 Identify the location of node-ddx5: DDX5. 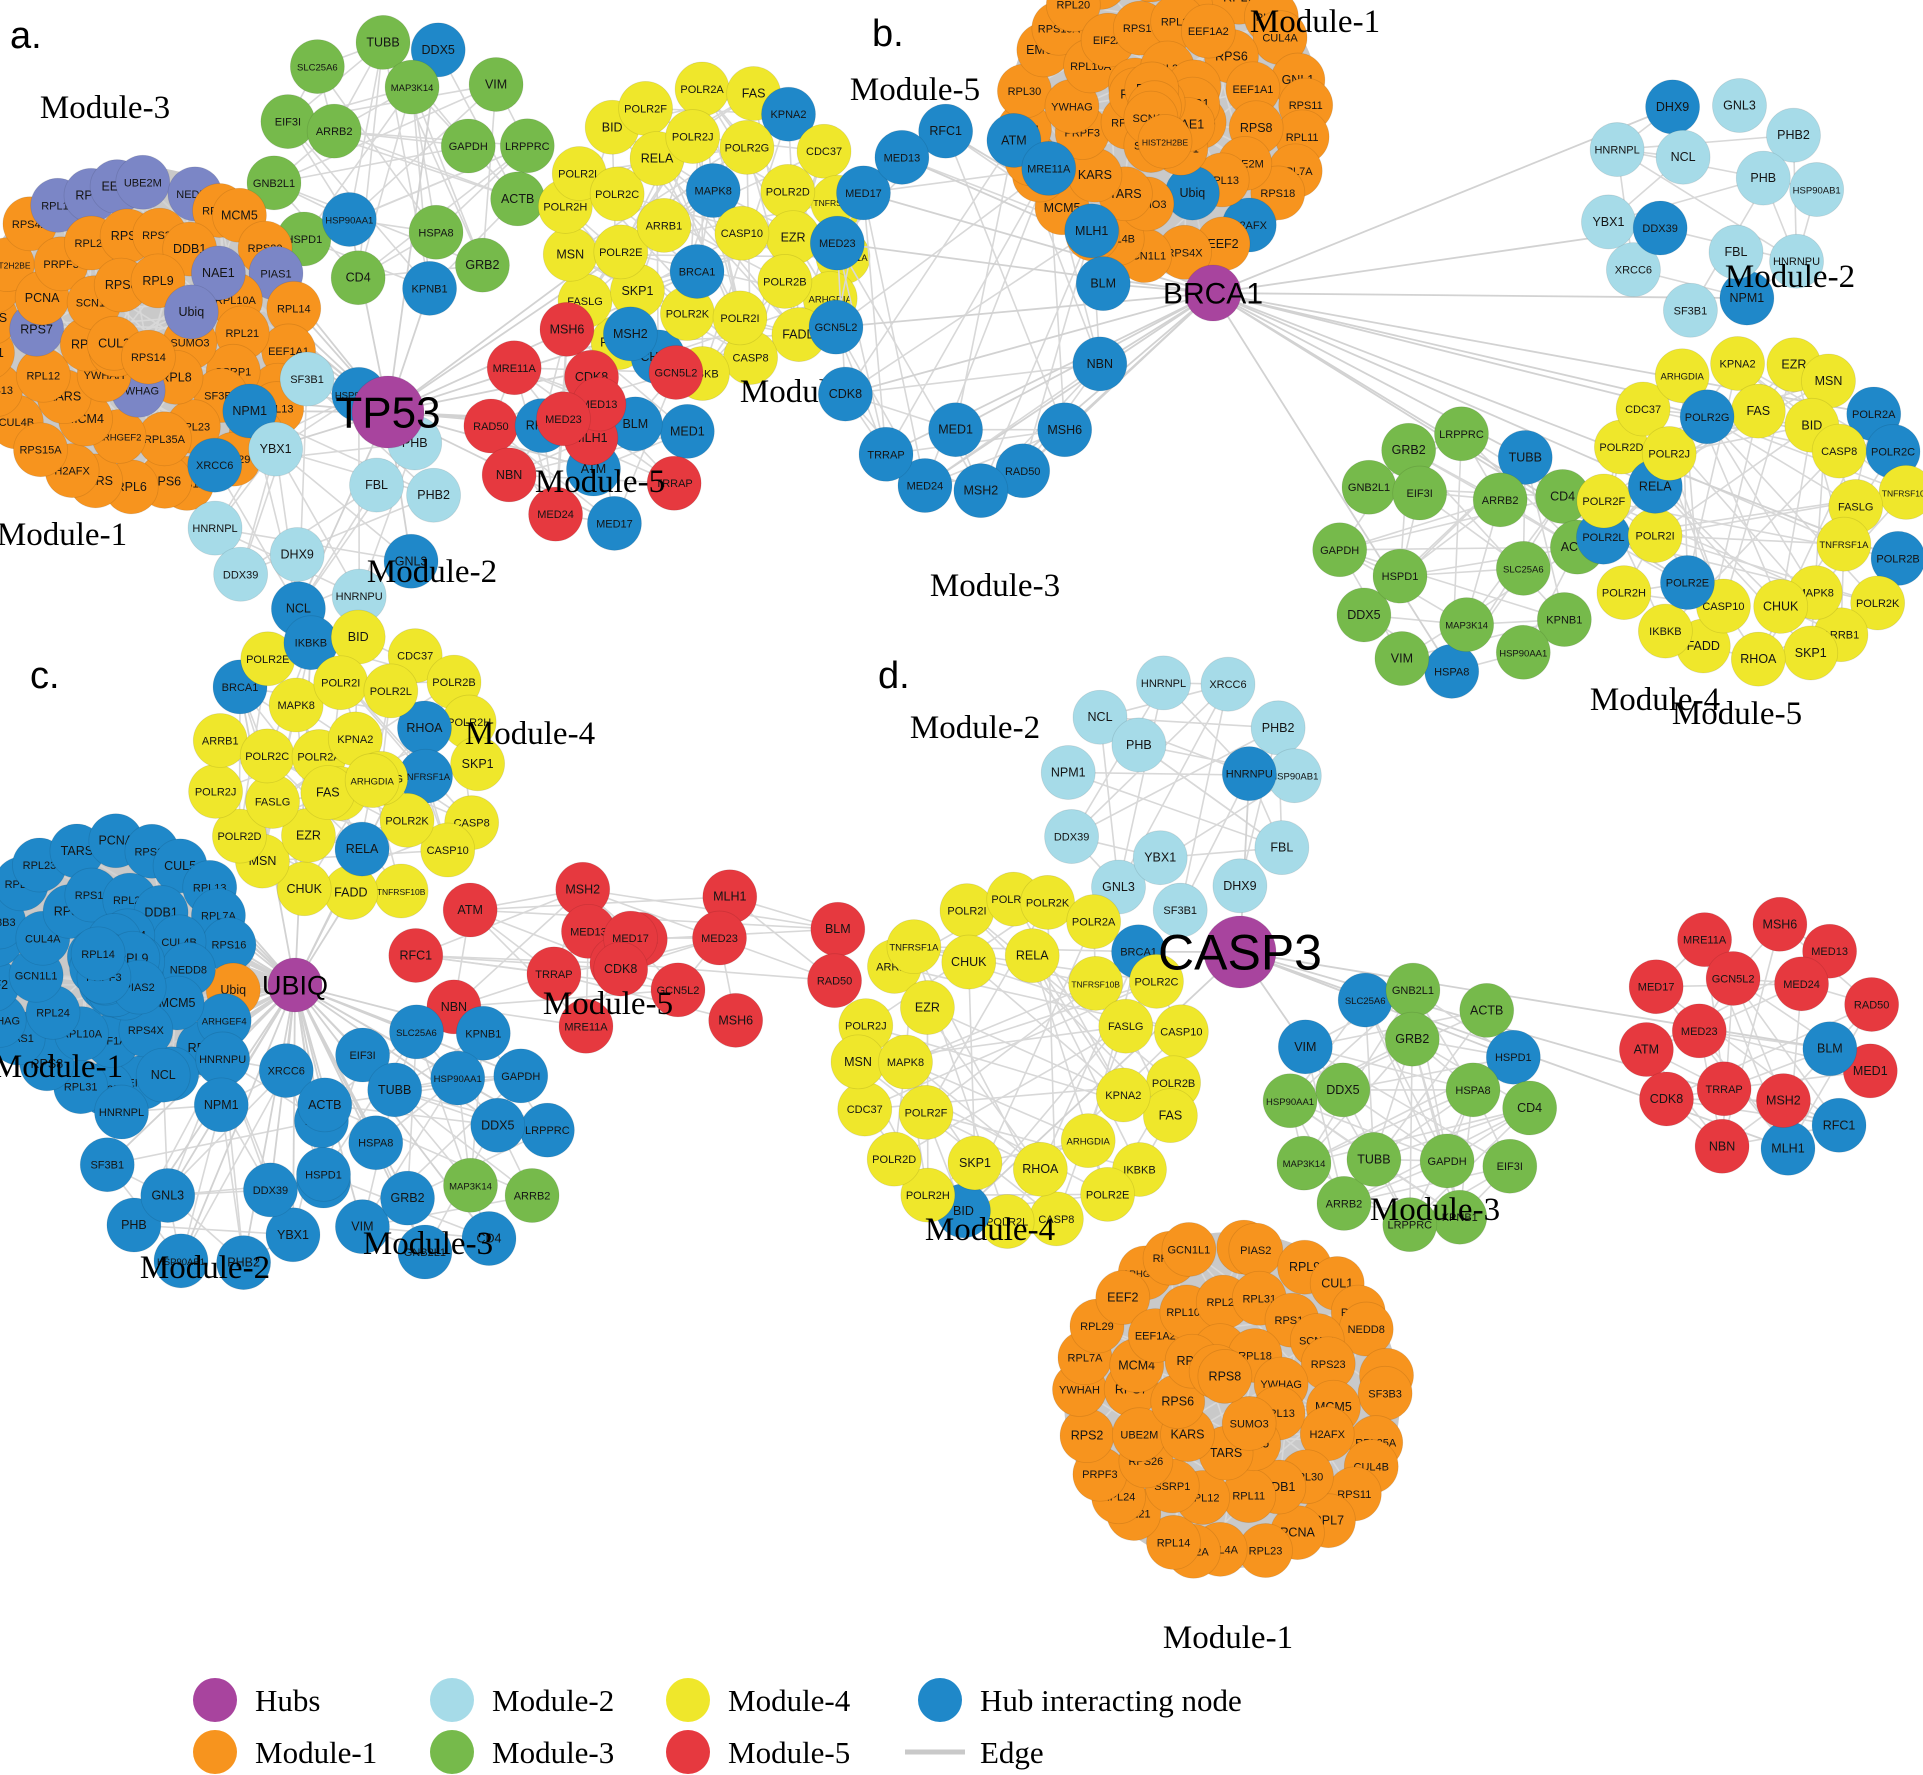
(1364, 615).